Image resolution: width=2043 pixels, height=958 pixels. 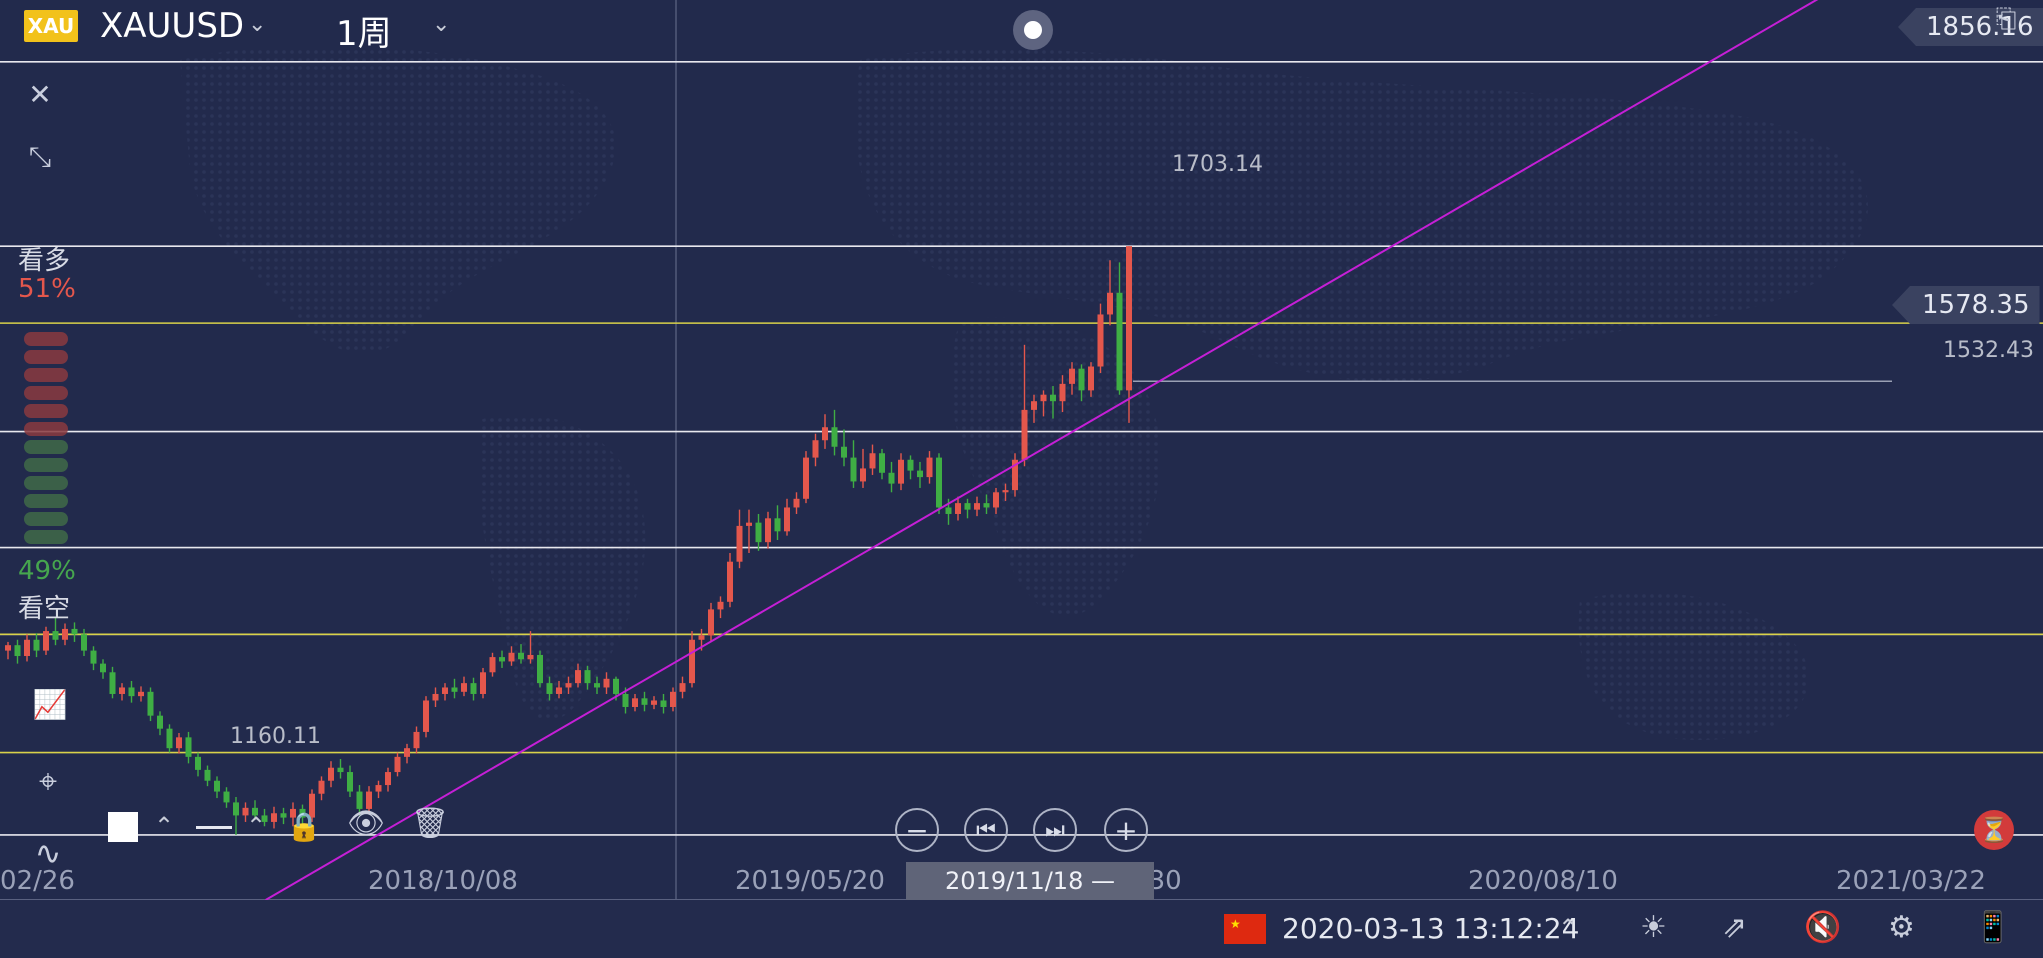 What do you see at coordinates (810, 881) in the screenshot?
I see `x-axis-tick-label: 2019/05/20` at bounding box center [810, 881].